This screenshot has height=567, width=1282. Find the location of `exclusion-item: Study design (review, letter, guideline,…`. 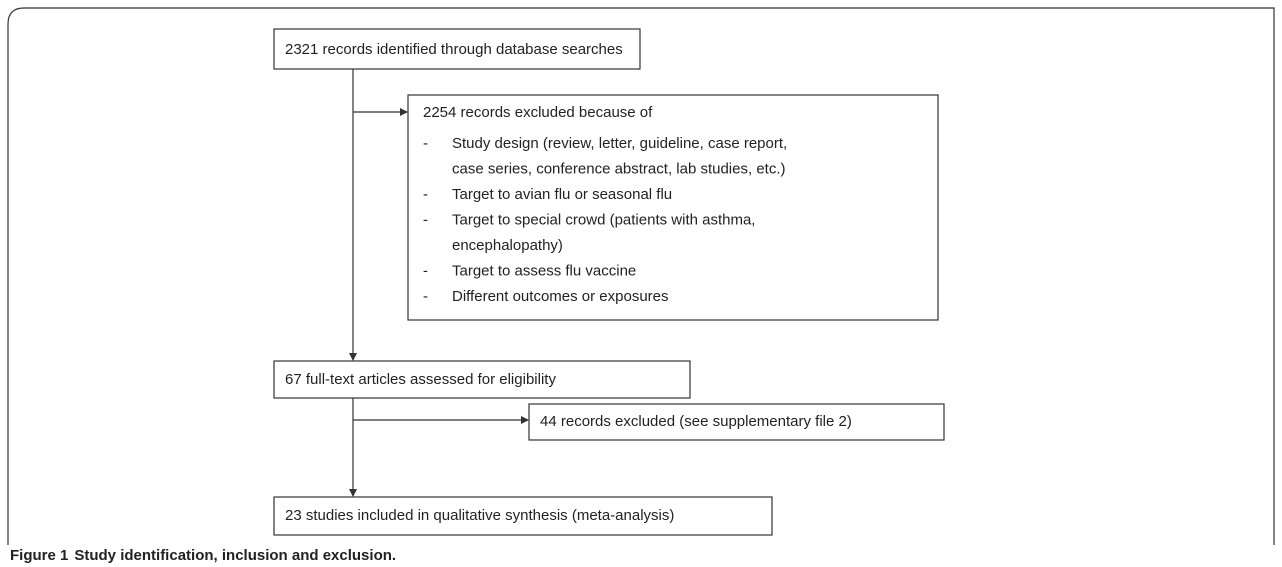

exclusion-item: Study design (review, letter, guideline,… is located at coordinates (619, 143).